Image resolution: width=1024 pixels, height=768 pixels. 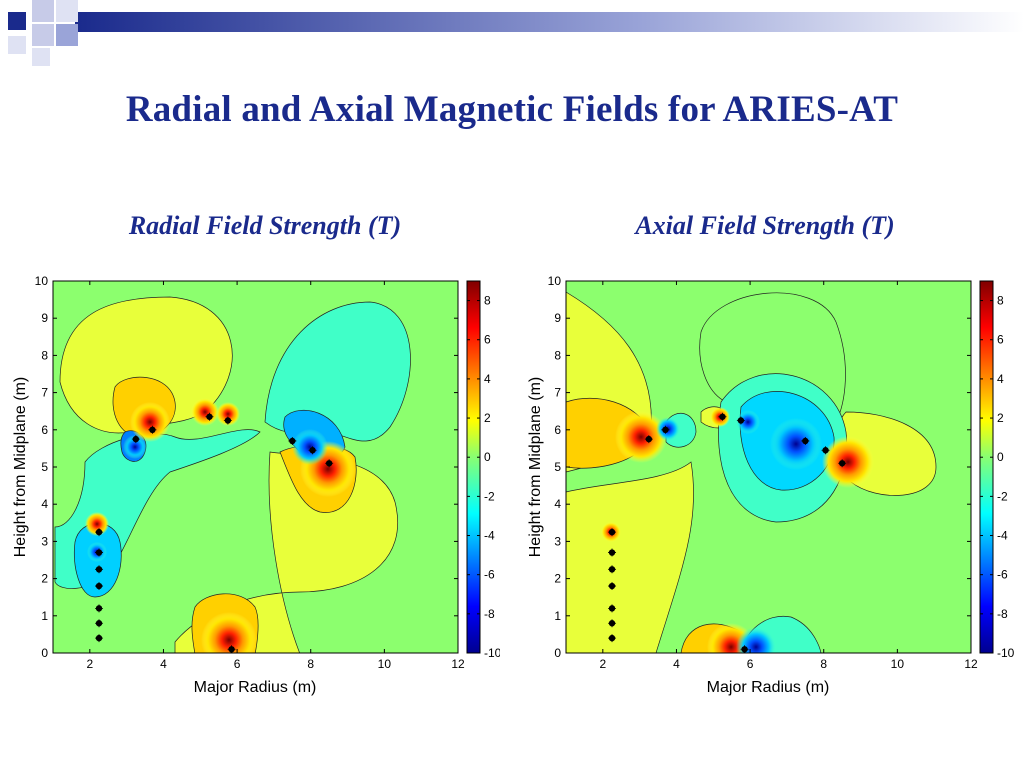 What do you see at coordinates (557, 541) in the screenshot?
I see `y-tick-label: 3` at bounding box center [557, 541].